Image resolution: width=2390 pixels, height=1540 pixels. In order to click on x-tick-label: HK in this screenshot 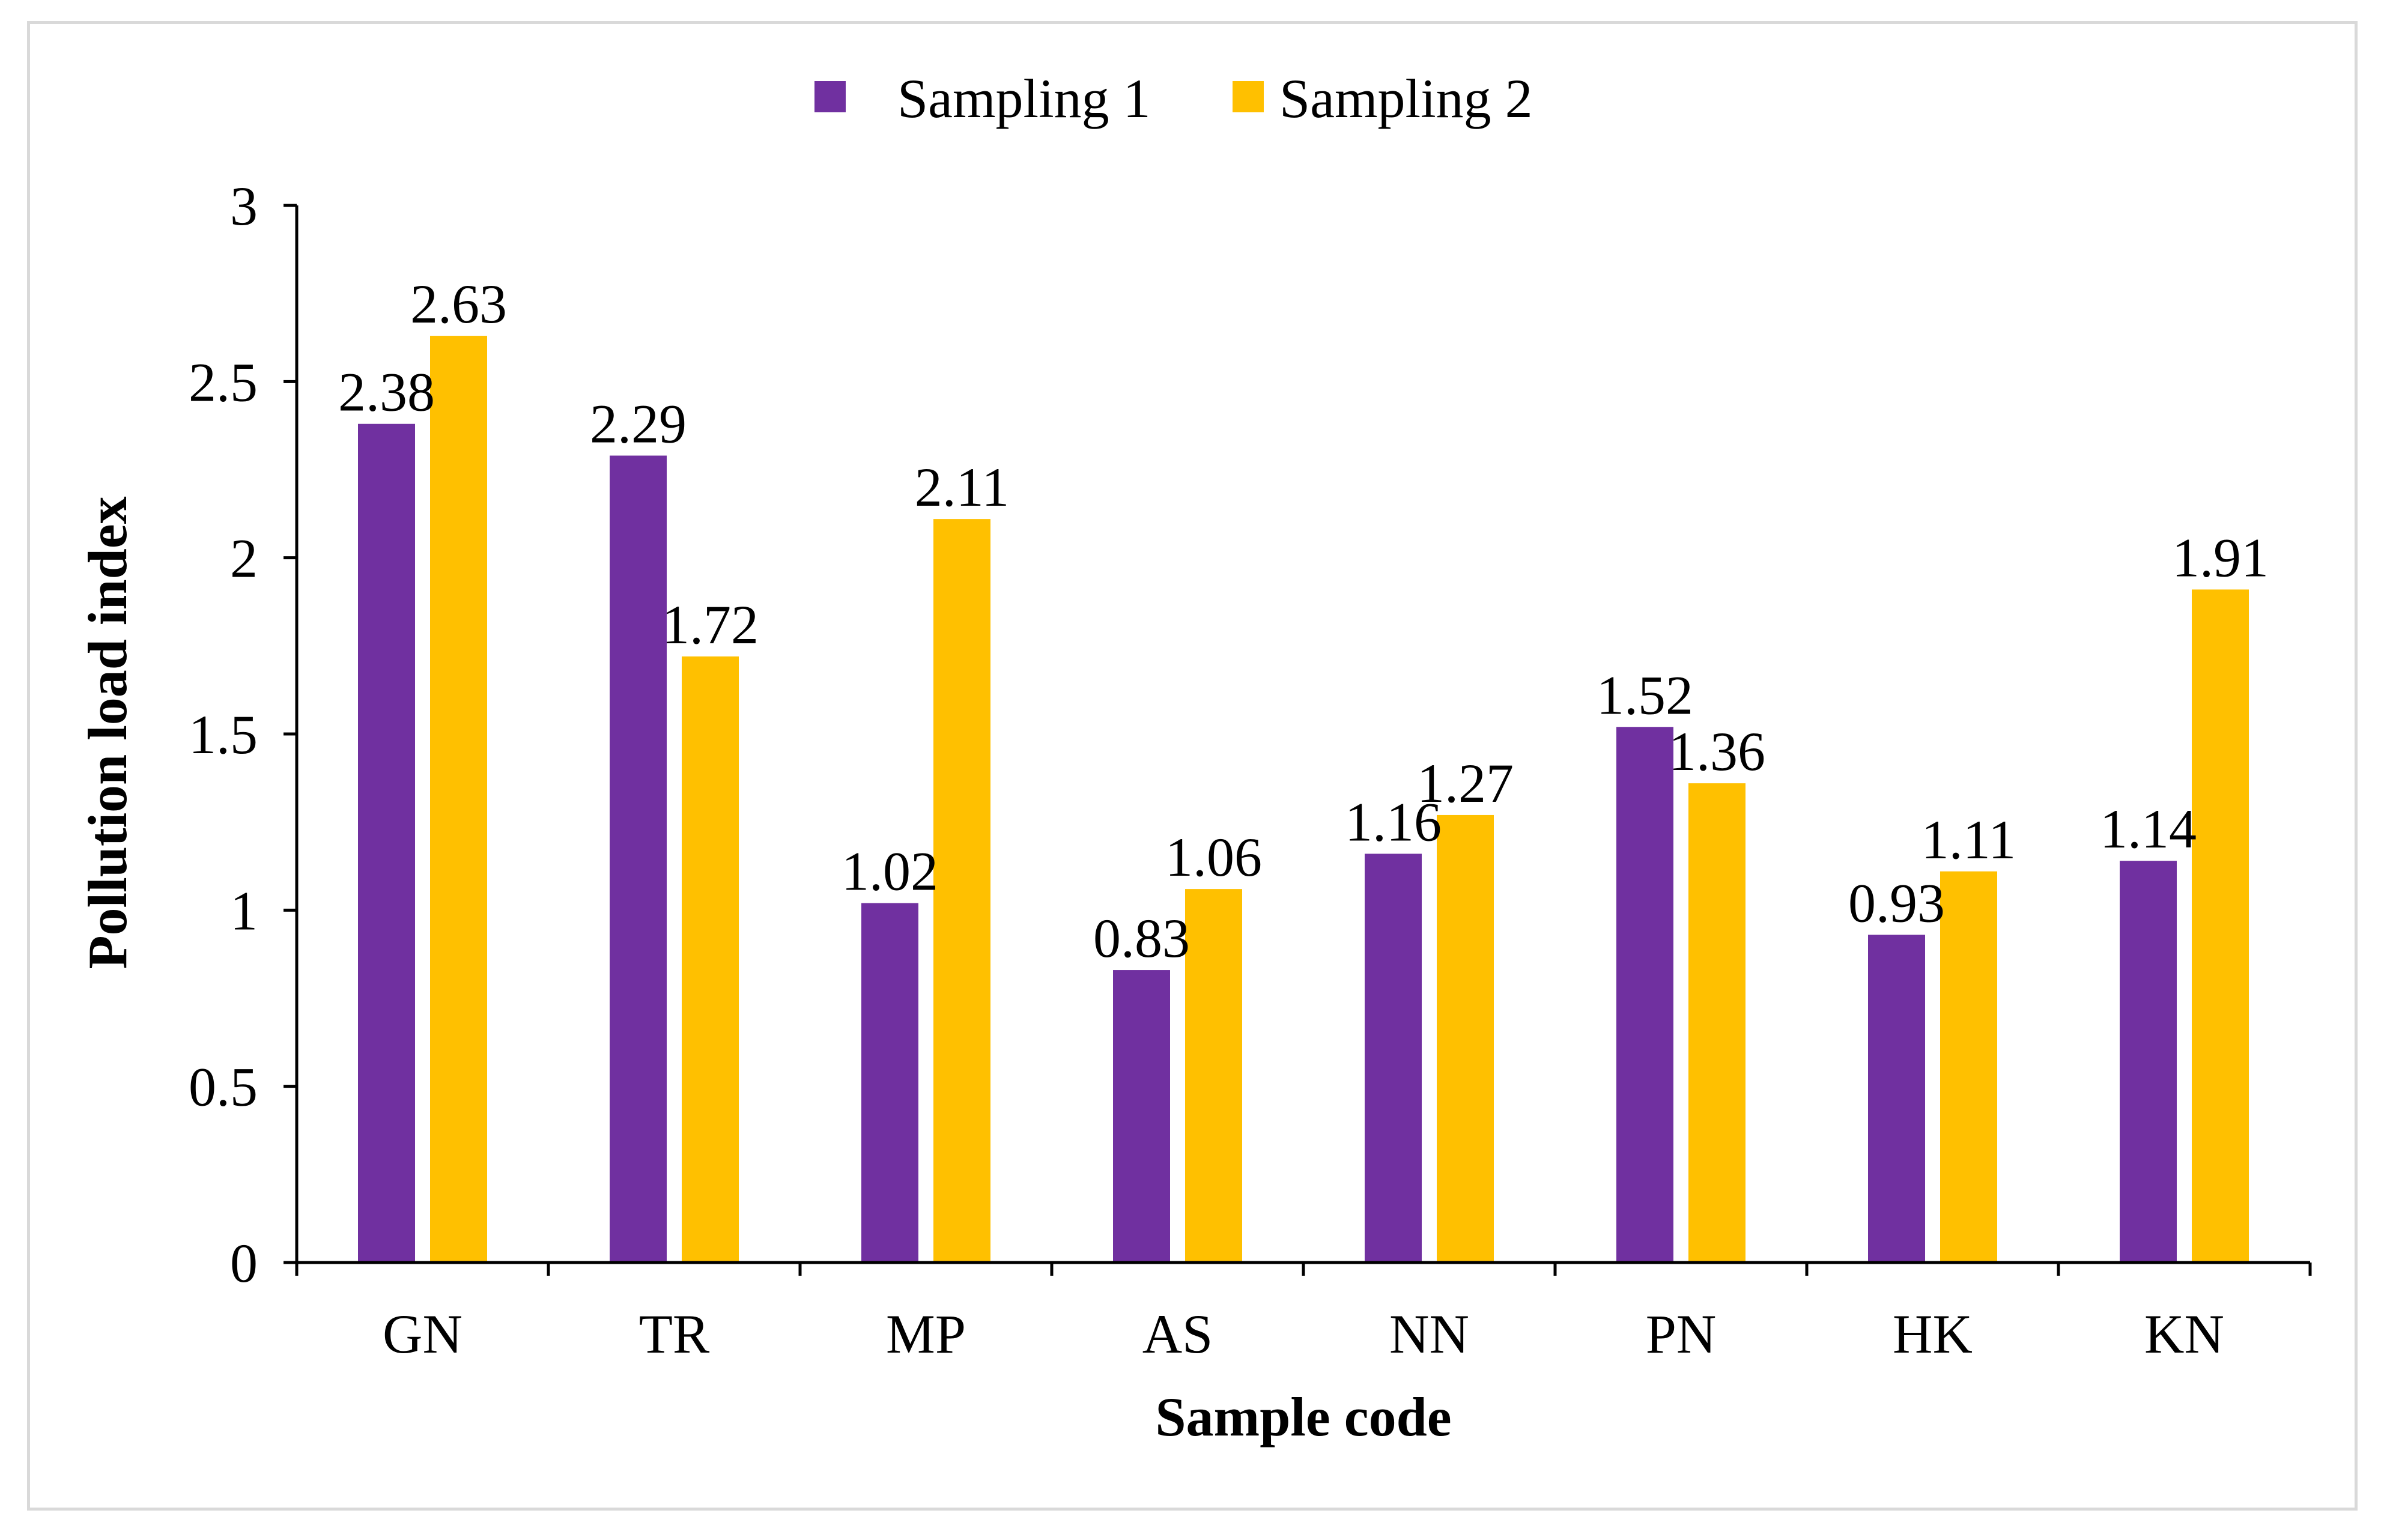, I will do `click(1933, 1334)`.